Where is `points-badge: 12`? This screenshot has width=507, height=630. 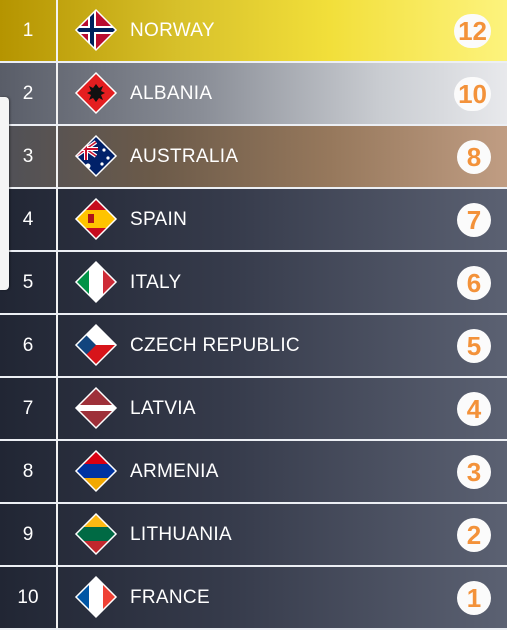
points-badge: 12 is located at coordinates (472, 31).